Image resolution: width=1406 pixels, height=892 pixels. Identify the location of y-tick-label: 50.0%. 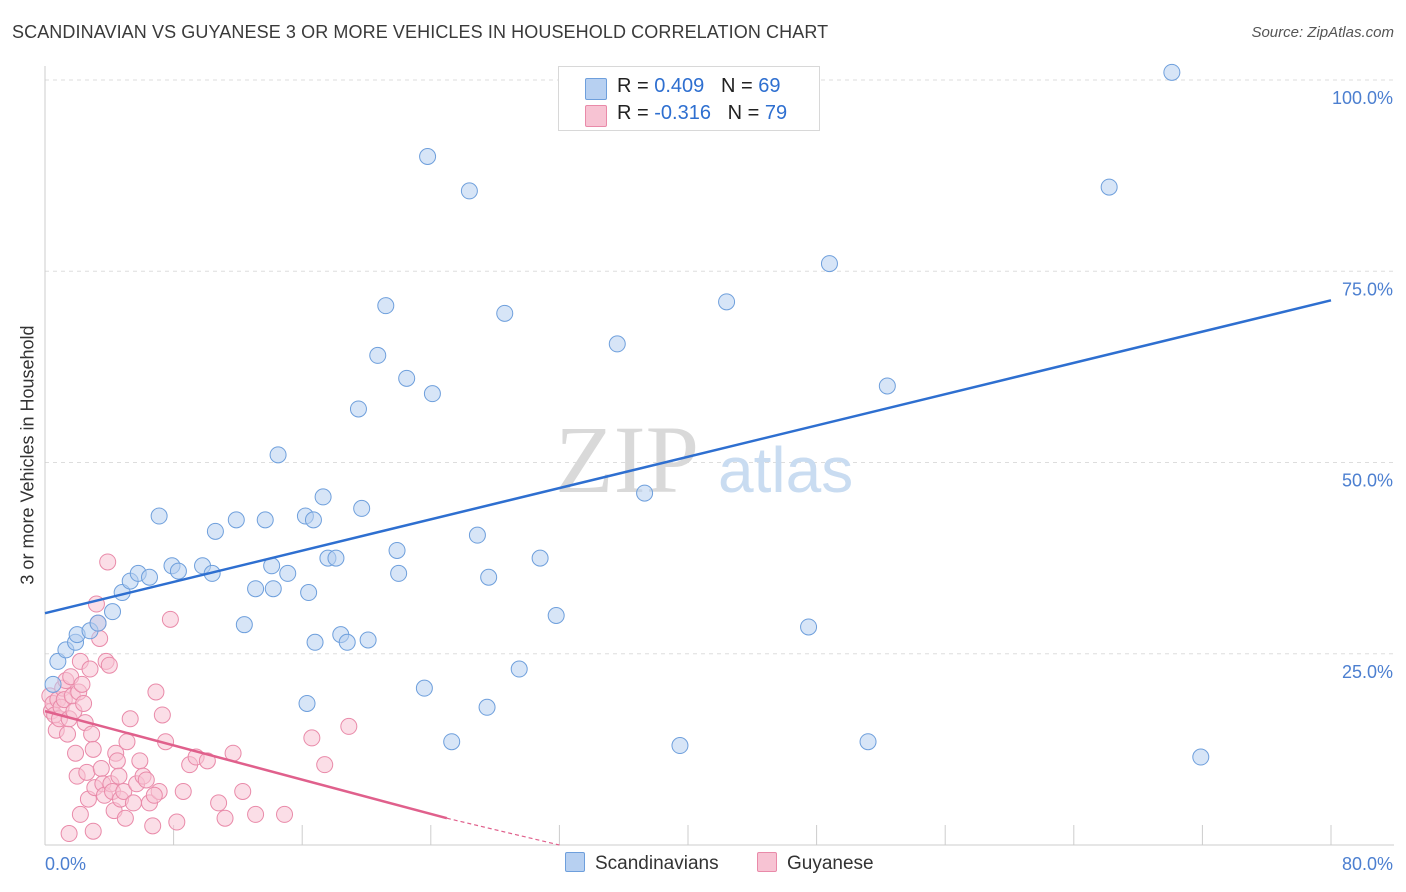
(1367, 481).